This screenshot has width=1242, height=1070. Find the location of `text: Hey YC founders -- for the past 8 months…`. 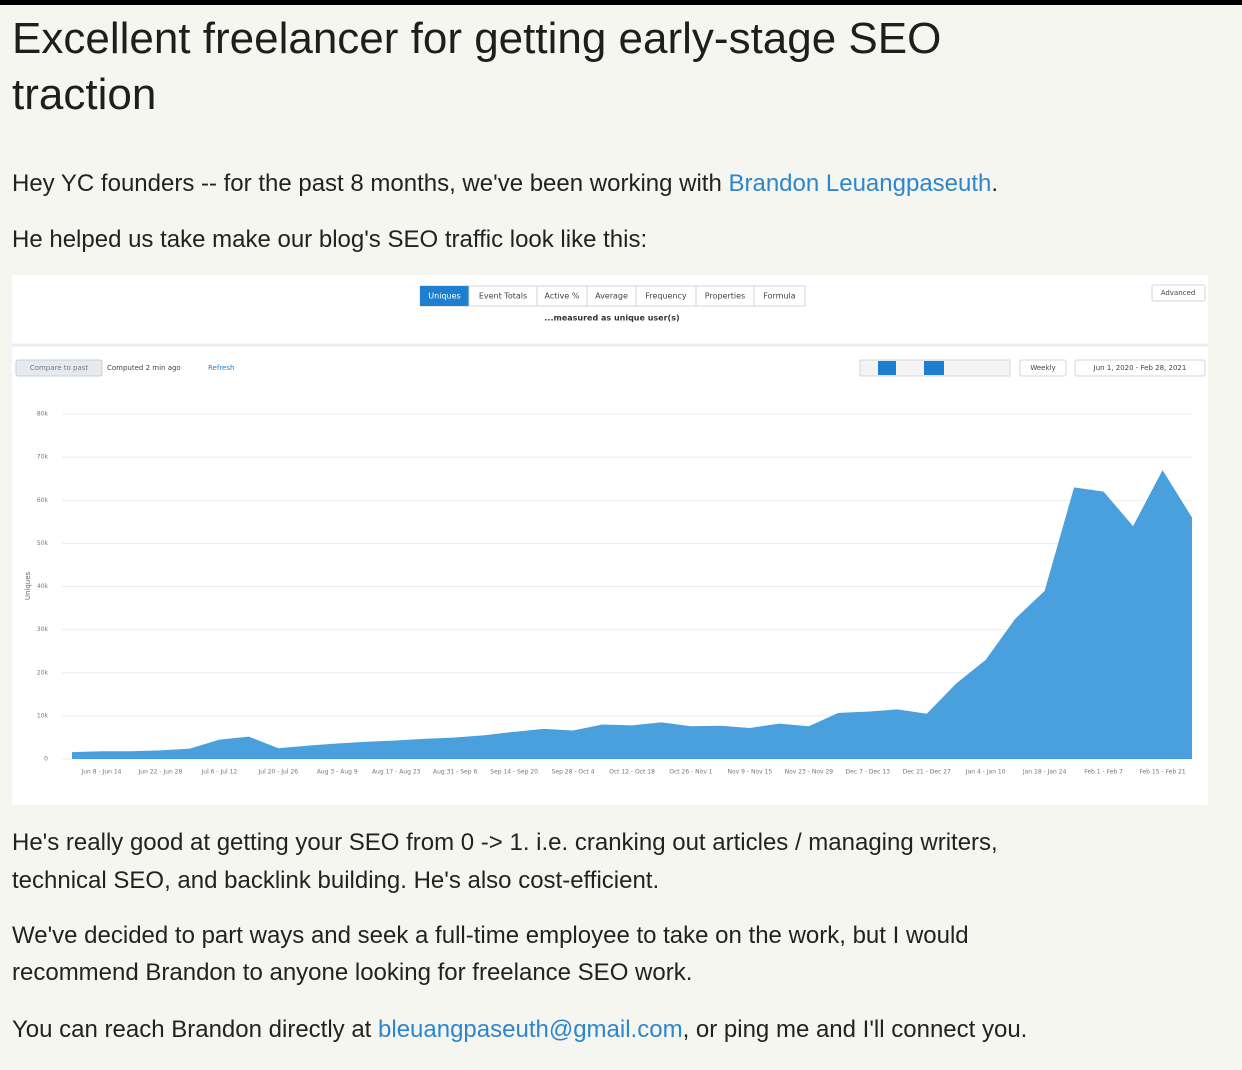

text: Hey YC founders -- for the past 8 months… is located at coordinates (370, 183).